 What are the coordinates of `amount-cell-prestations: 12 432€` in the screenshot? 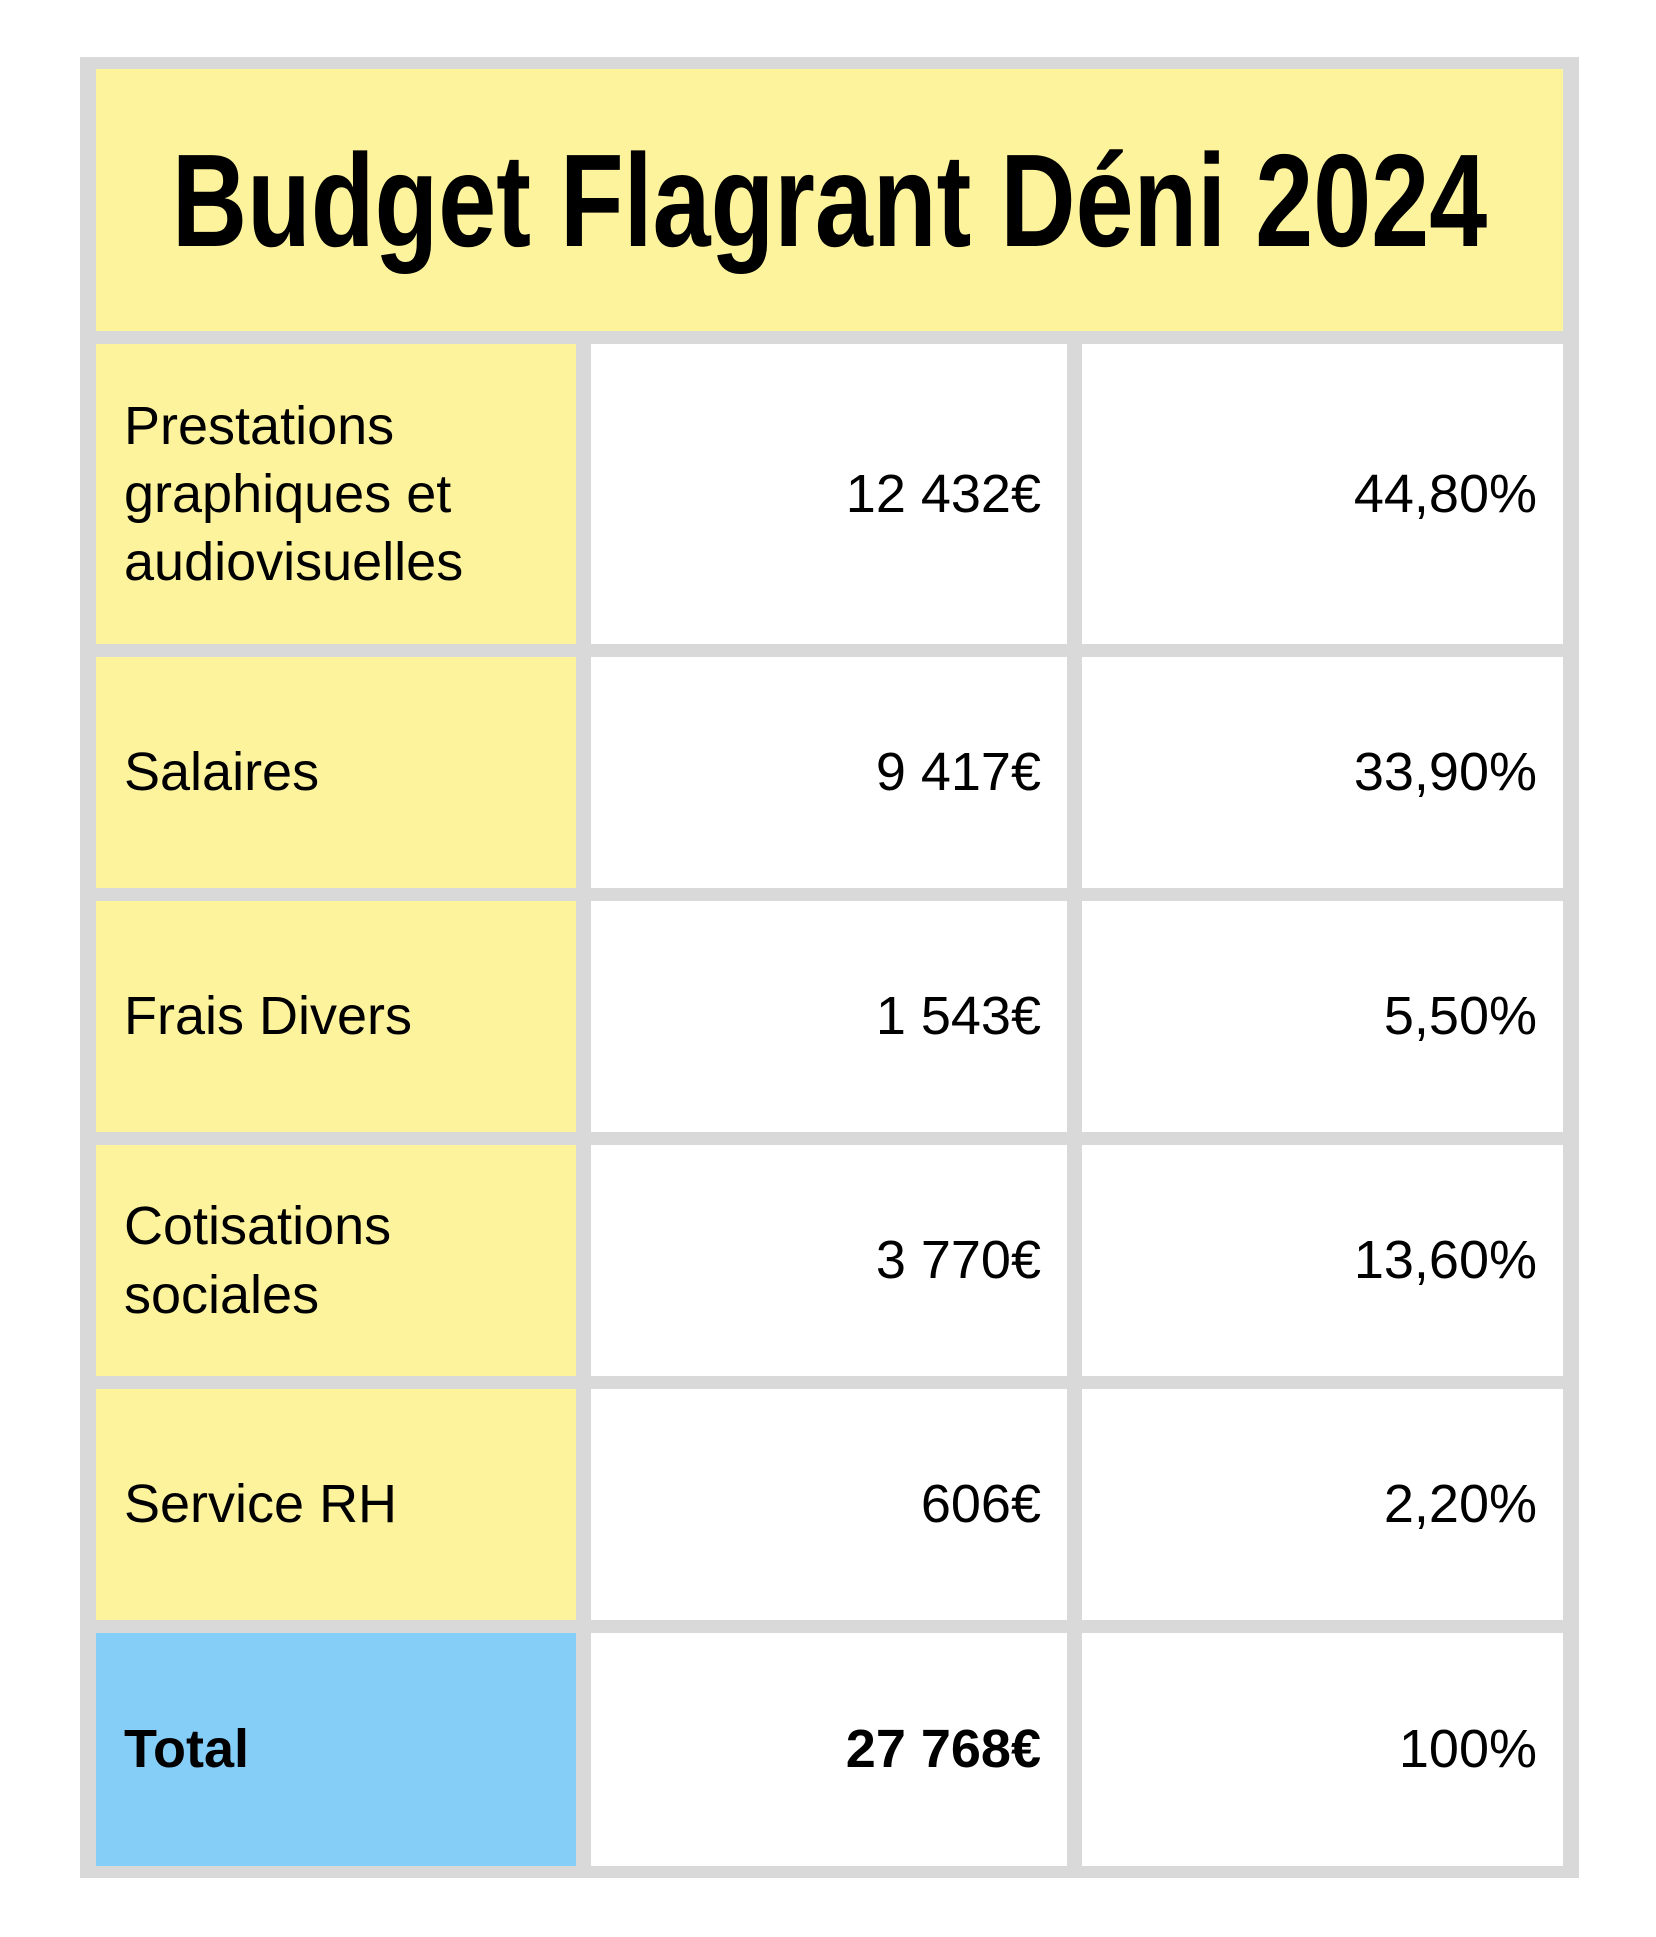 It's located at (829, 494).